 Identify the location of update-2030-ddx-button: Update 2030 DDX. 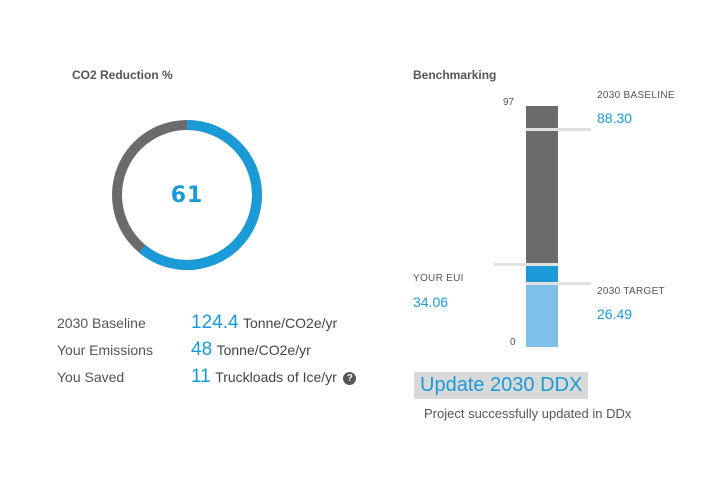
(501, 385).